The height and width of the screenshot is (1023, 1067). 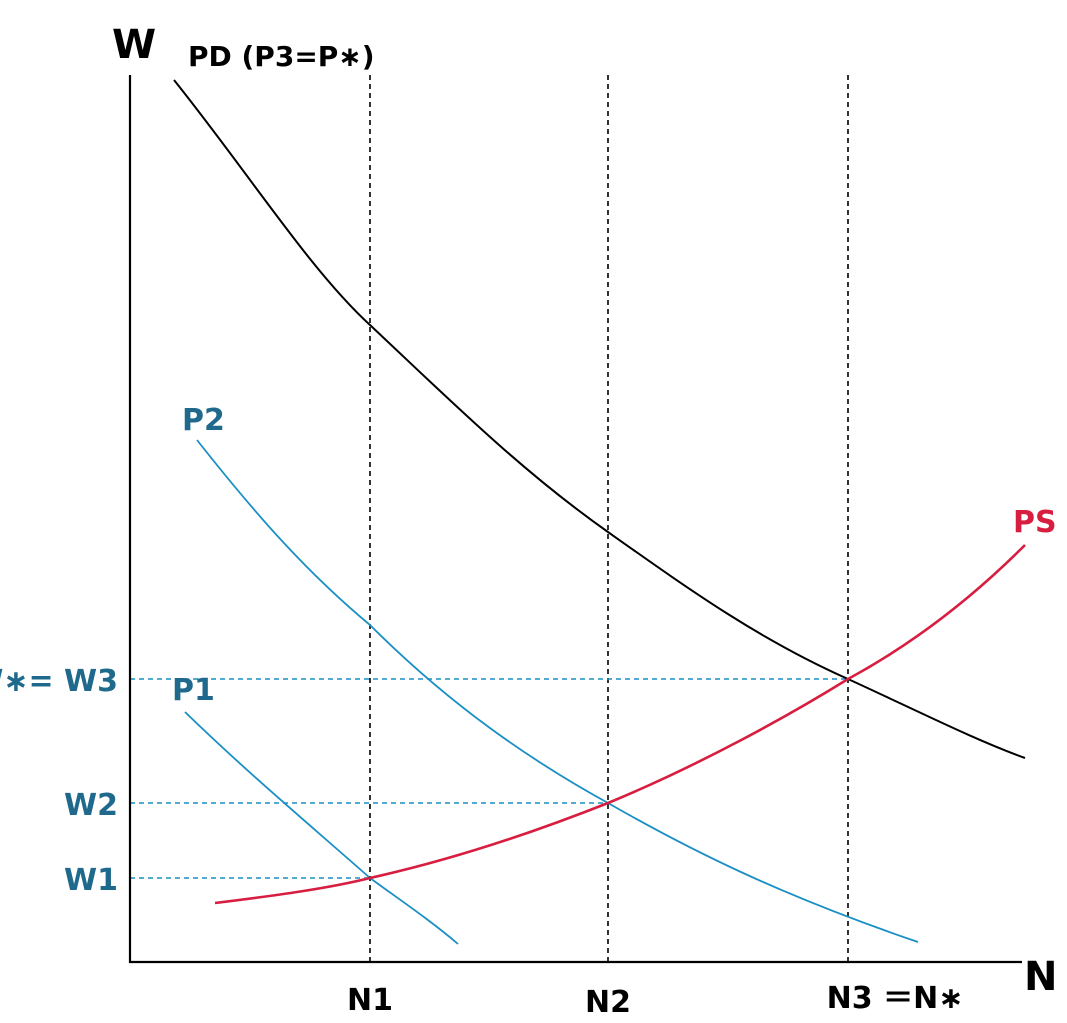 I want to click on pd-curve-label: PD (P3=P∗), so click(x=281, y=56).